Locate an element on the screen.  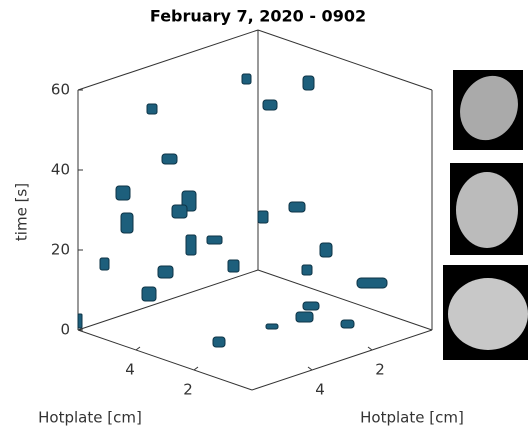
z-tick-label: 60 is located at coordinates (60, 90).